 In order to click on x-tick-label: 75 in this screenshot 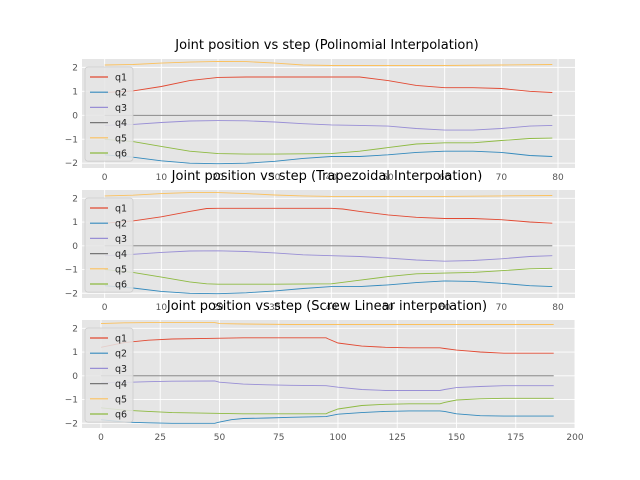, I will do `click(278, 438)`.